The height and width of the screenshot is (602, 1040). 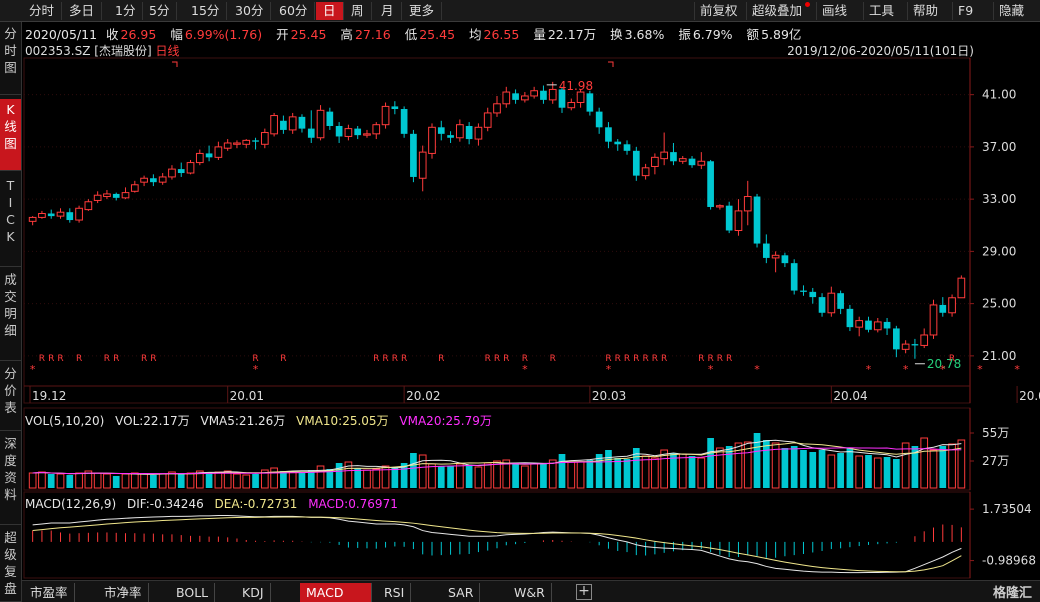 I want to click on hide-button: 隐藏, so click(x=1011, y=11).